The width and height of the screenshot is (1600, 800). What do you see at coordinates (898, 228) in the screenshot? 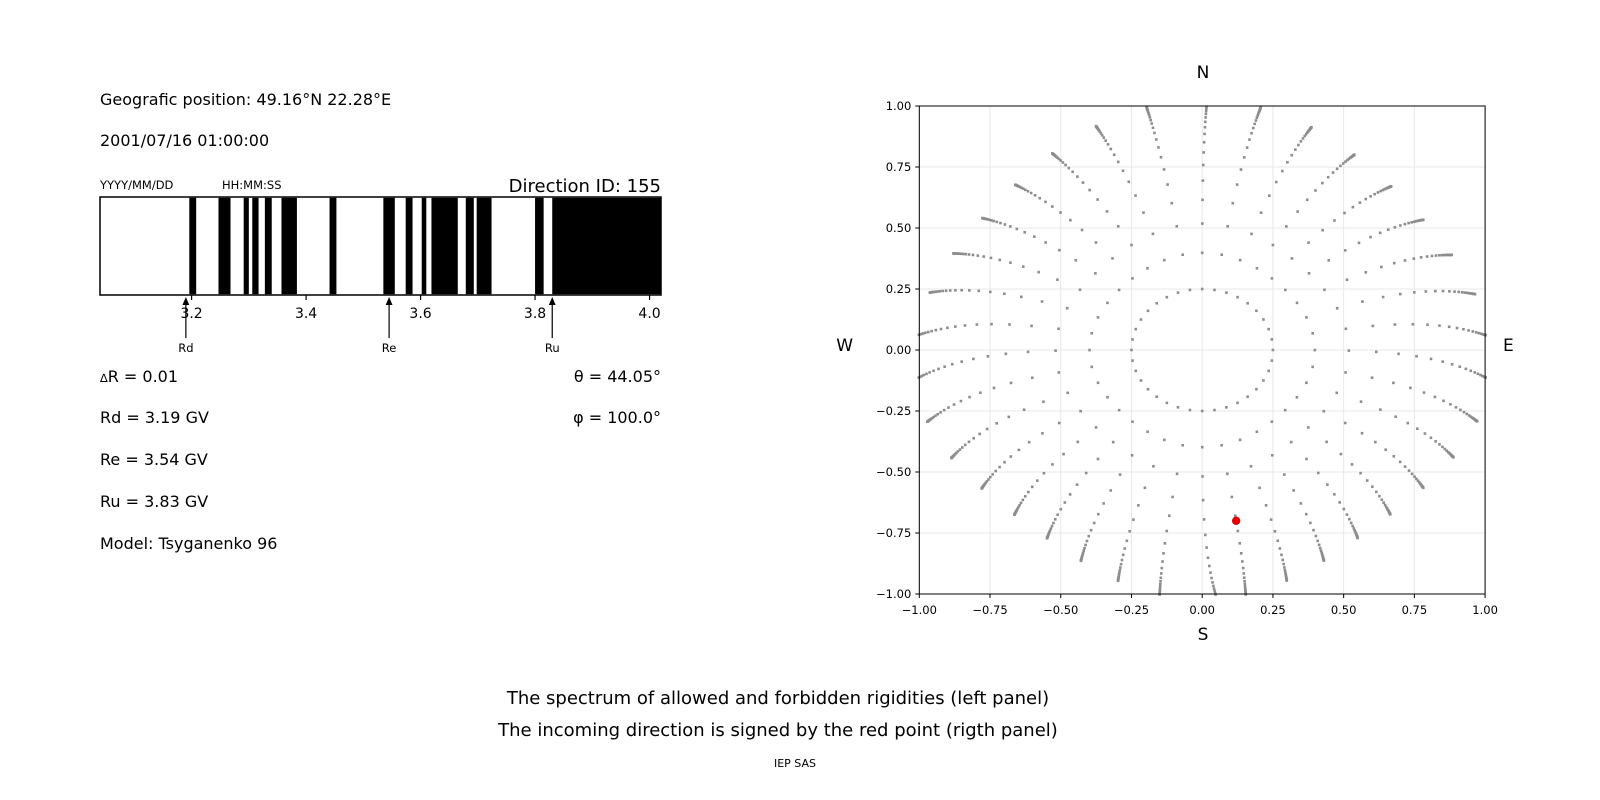
I see `y-tick-label: 0.50` at bounding box center [898, 228].